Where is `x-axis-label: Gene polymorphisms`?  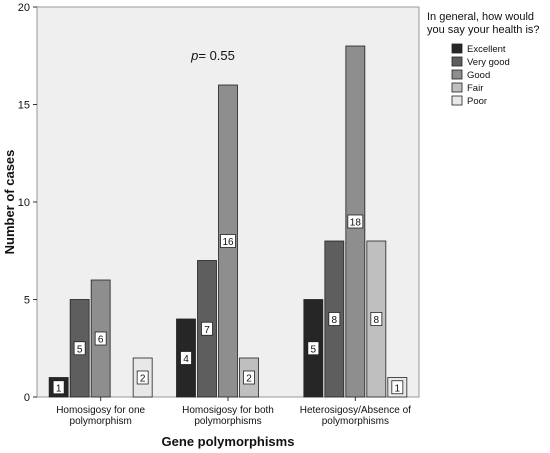
x-axis-label: Gene polymorphisms is located at coordinates (228, 441).